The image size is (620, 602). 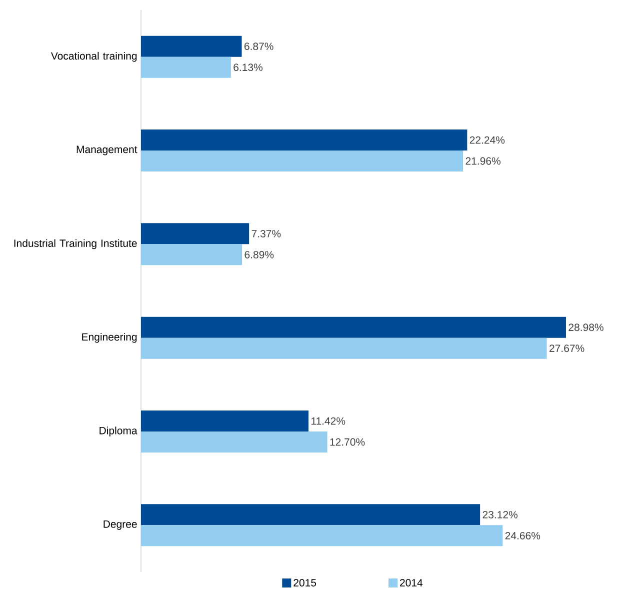 I want to click on data-label: 11.42%, so click(x=328, y=421).